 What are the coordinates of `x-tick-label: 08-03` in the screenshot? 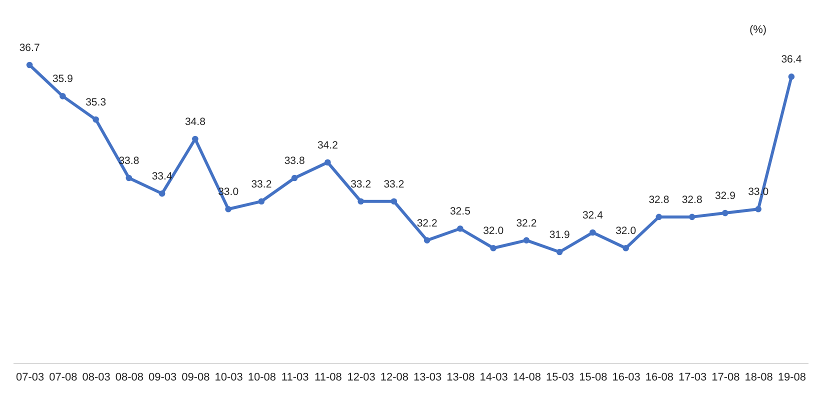 It's located at (96, 378).